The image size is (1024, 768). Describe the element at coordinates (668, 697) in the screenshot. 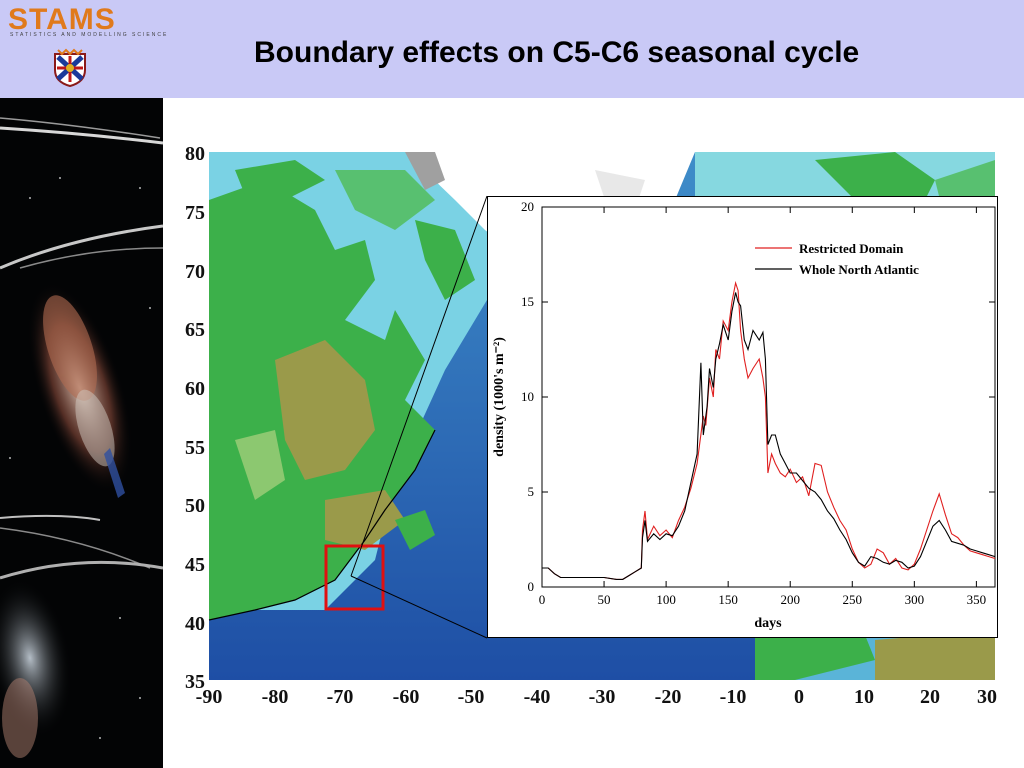

I see `map-x-tick: -20` at that location.